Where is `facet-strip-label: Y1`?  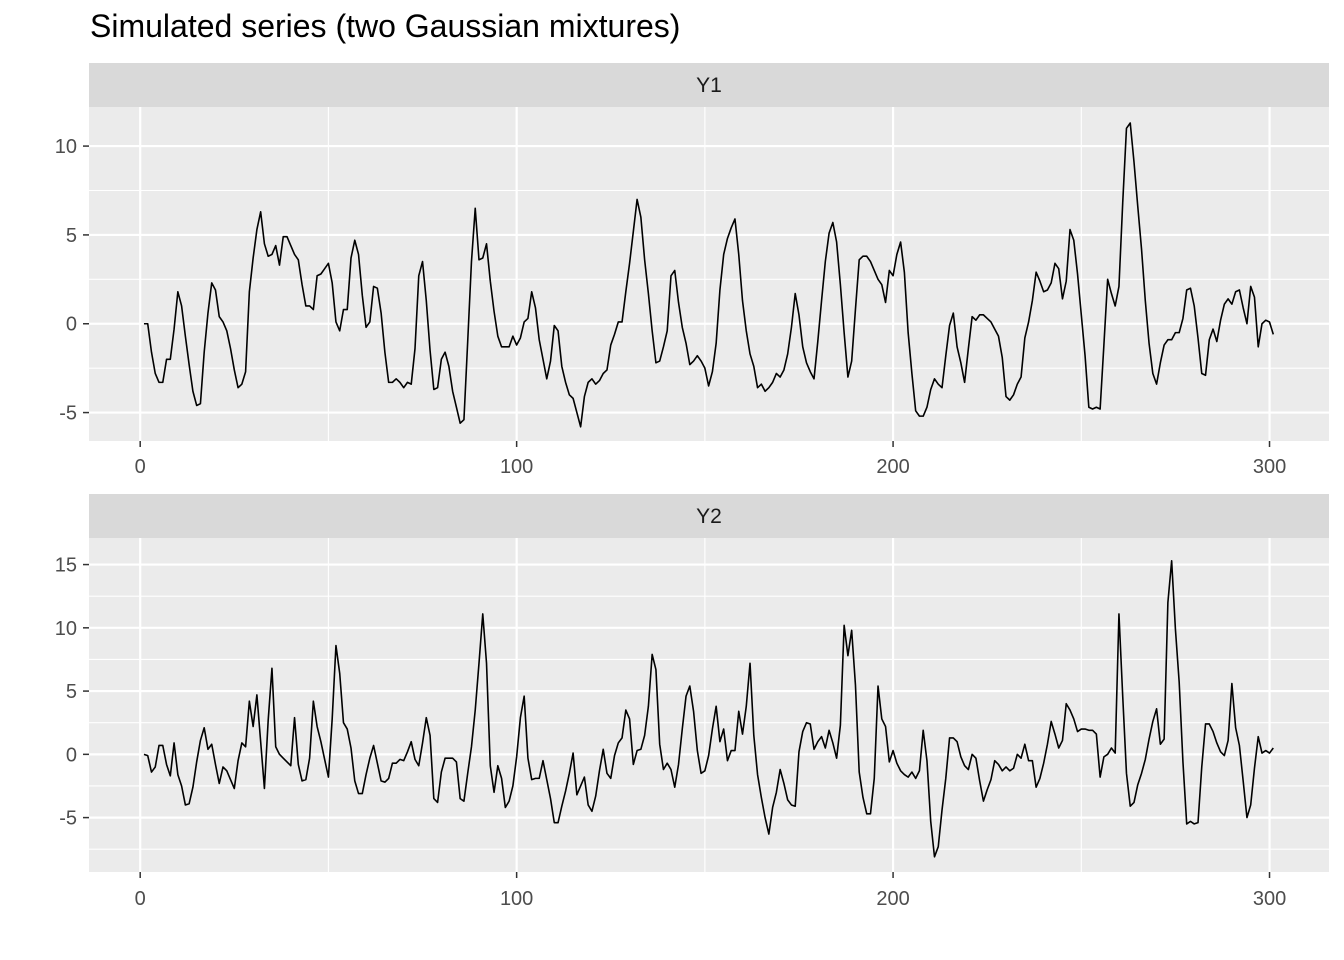 facet-strip-label: Y1 is located at coordinates (709, 85).